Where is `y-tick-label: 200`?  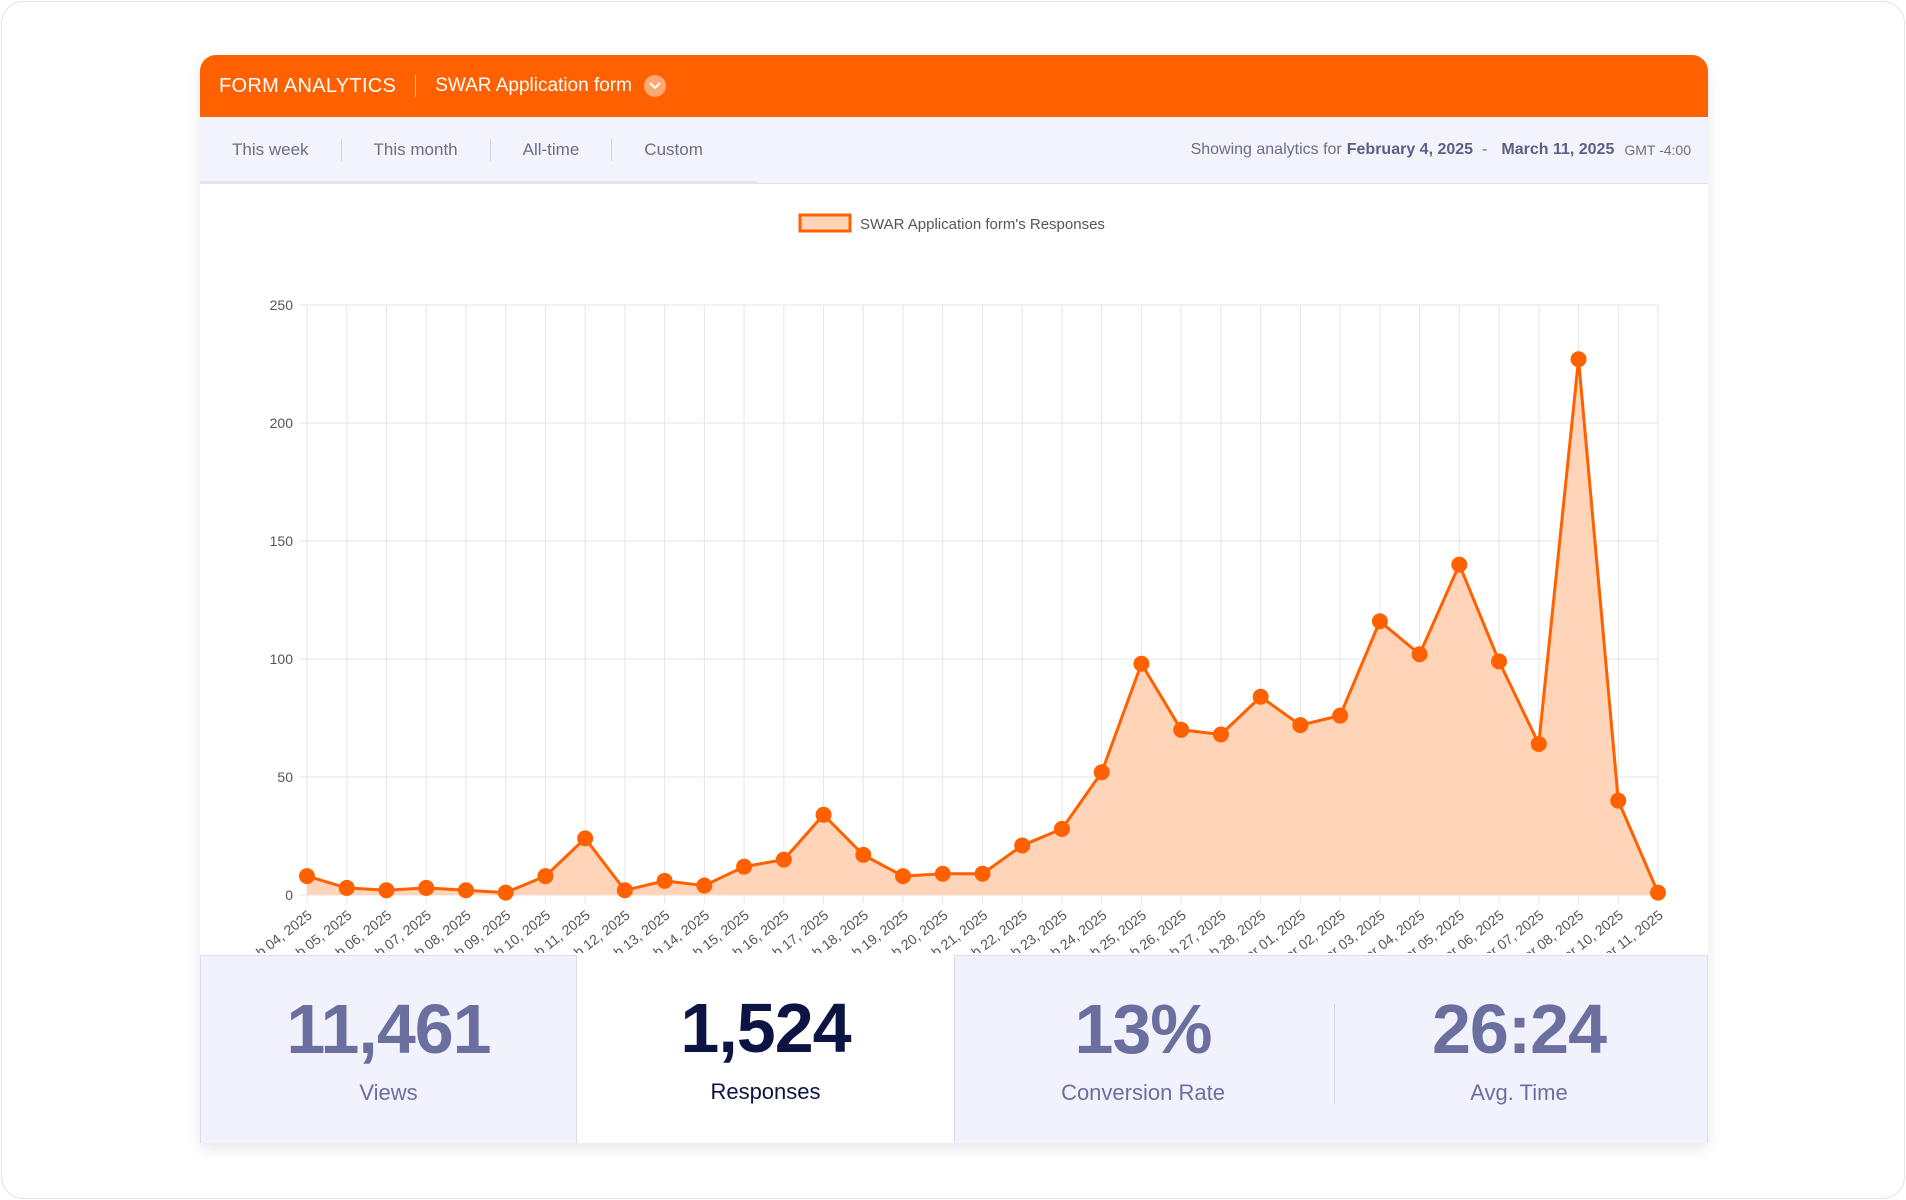
y-tick-label: 200 is located at coordinates (282, 423).